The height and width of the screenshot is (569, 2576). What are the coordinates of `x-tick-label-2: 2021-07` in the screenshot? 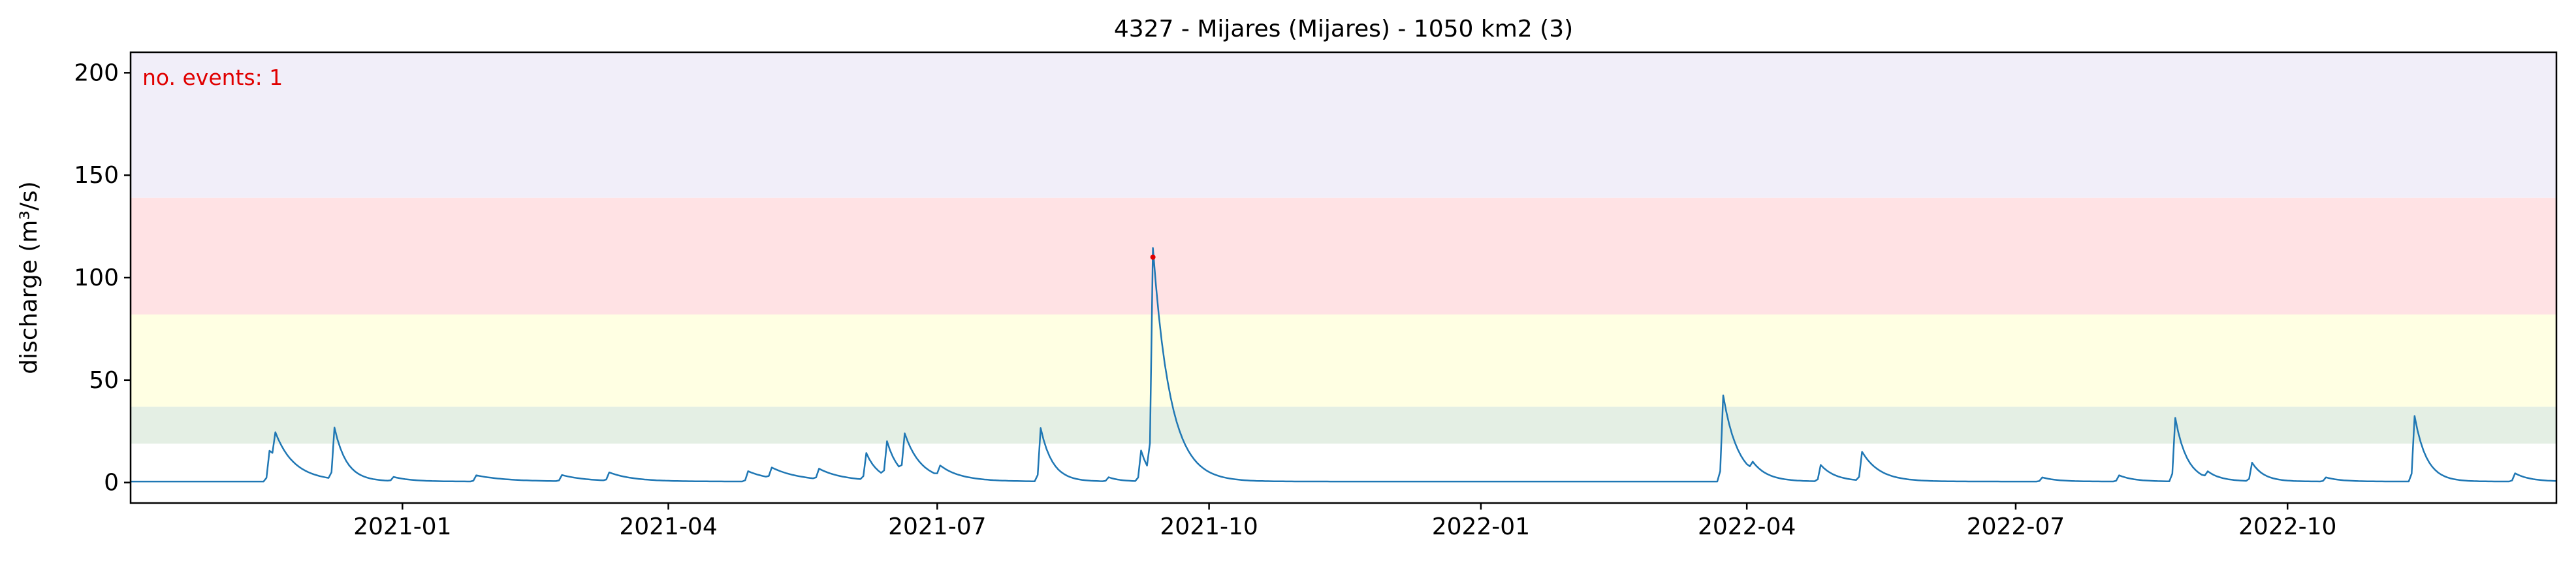 It's located at (937, 526).